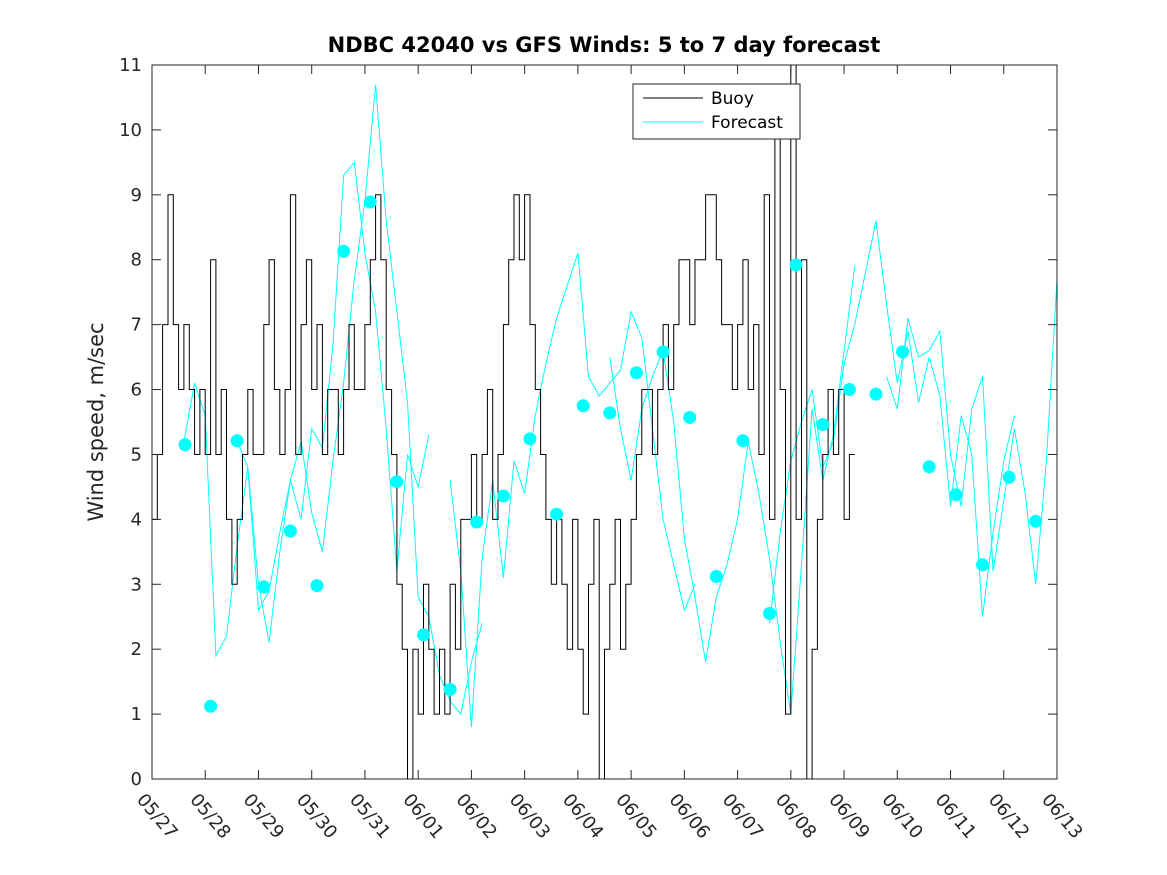 The width and height of the screenshot is (1167, 875). I want to click on x-tick-label: 06/09, so click(848, 816).